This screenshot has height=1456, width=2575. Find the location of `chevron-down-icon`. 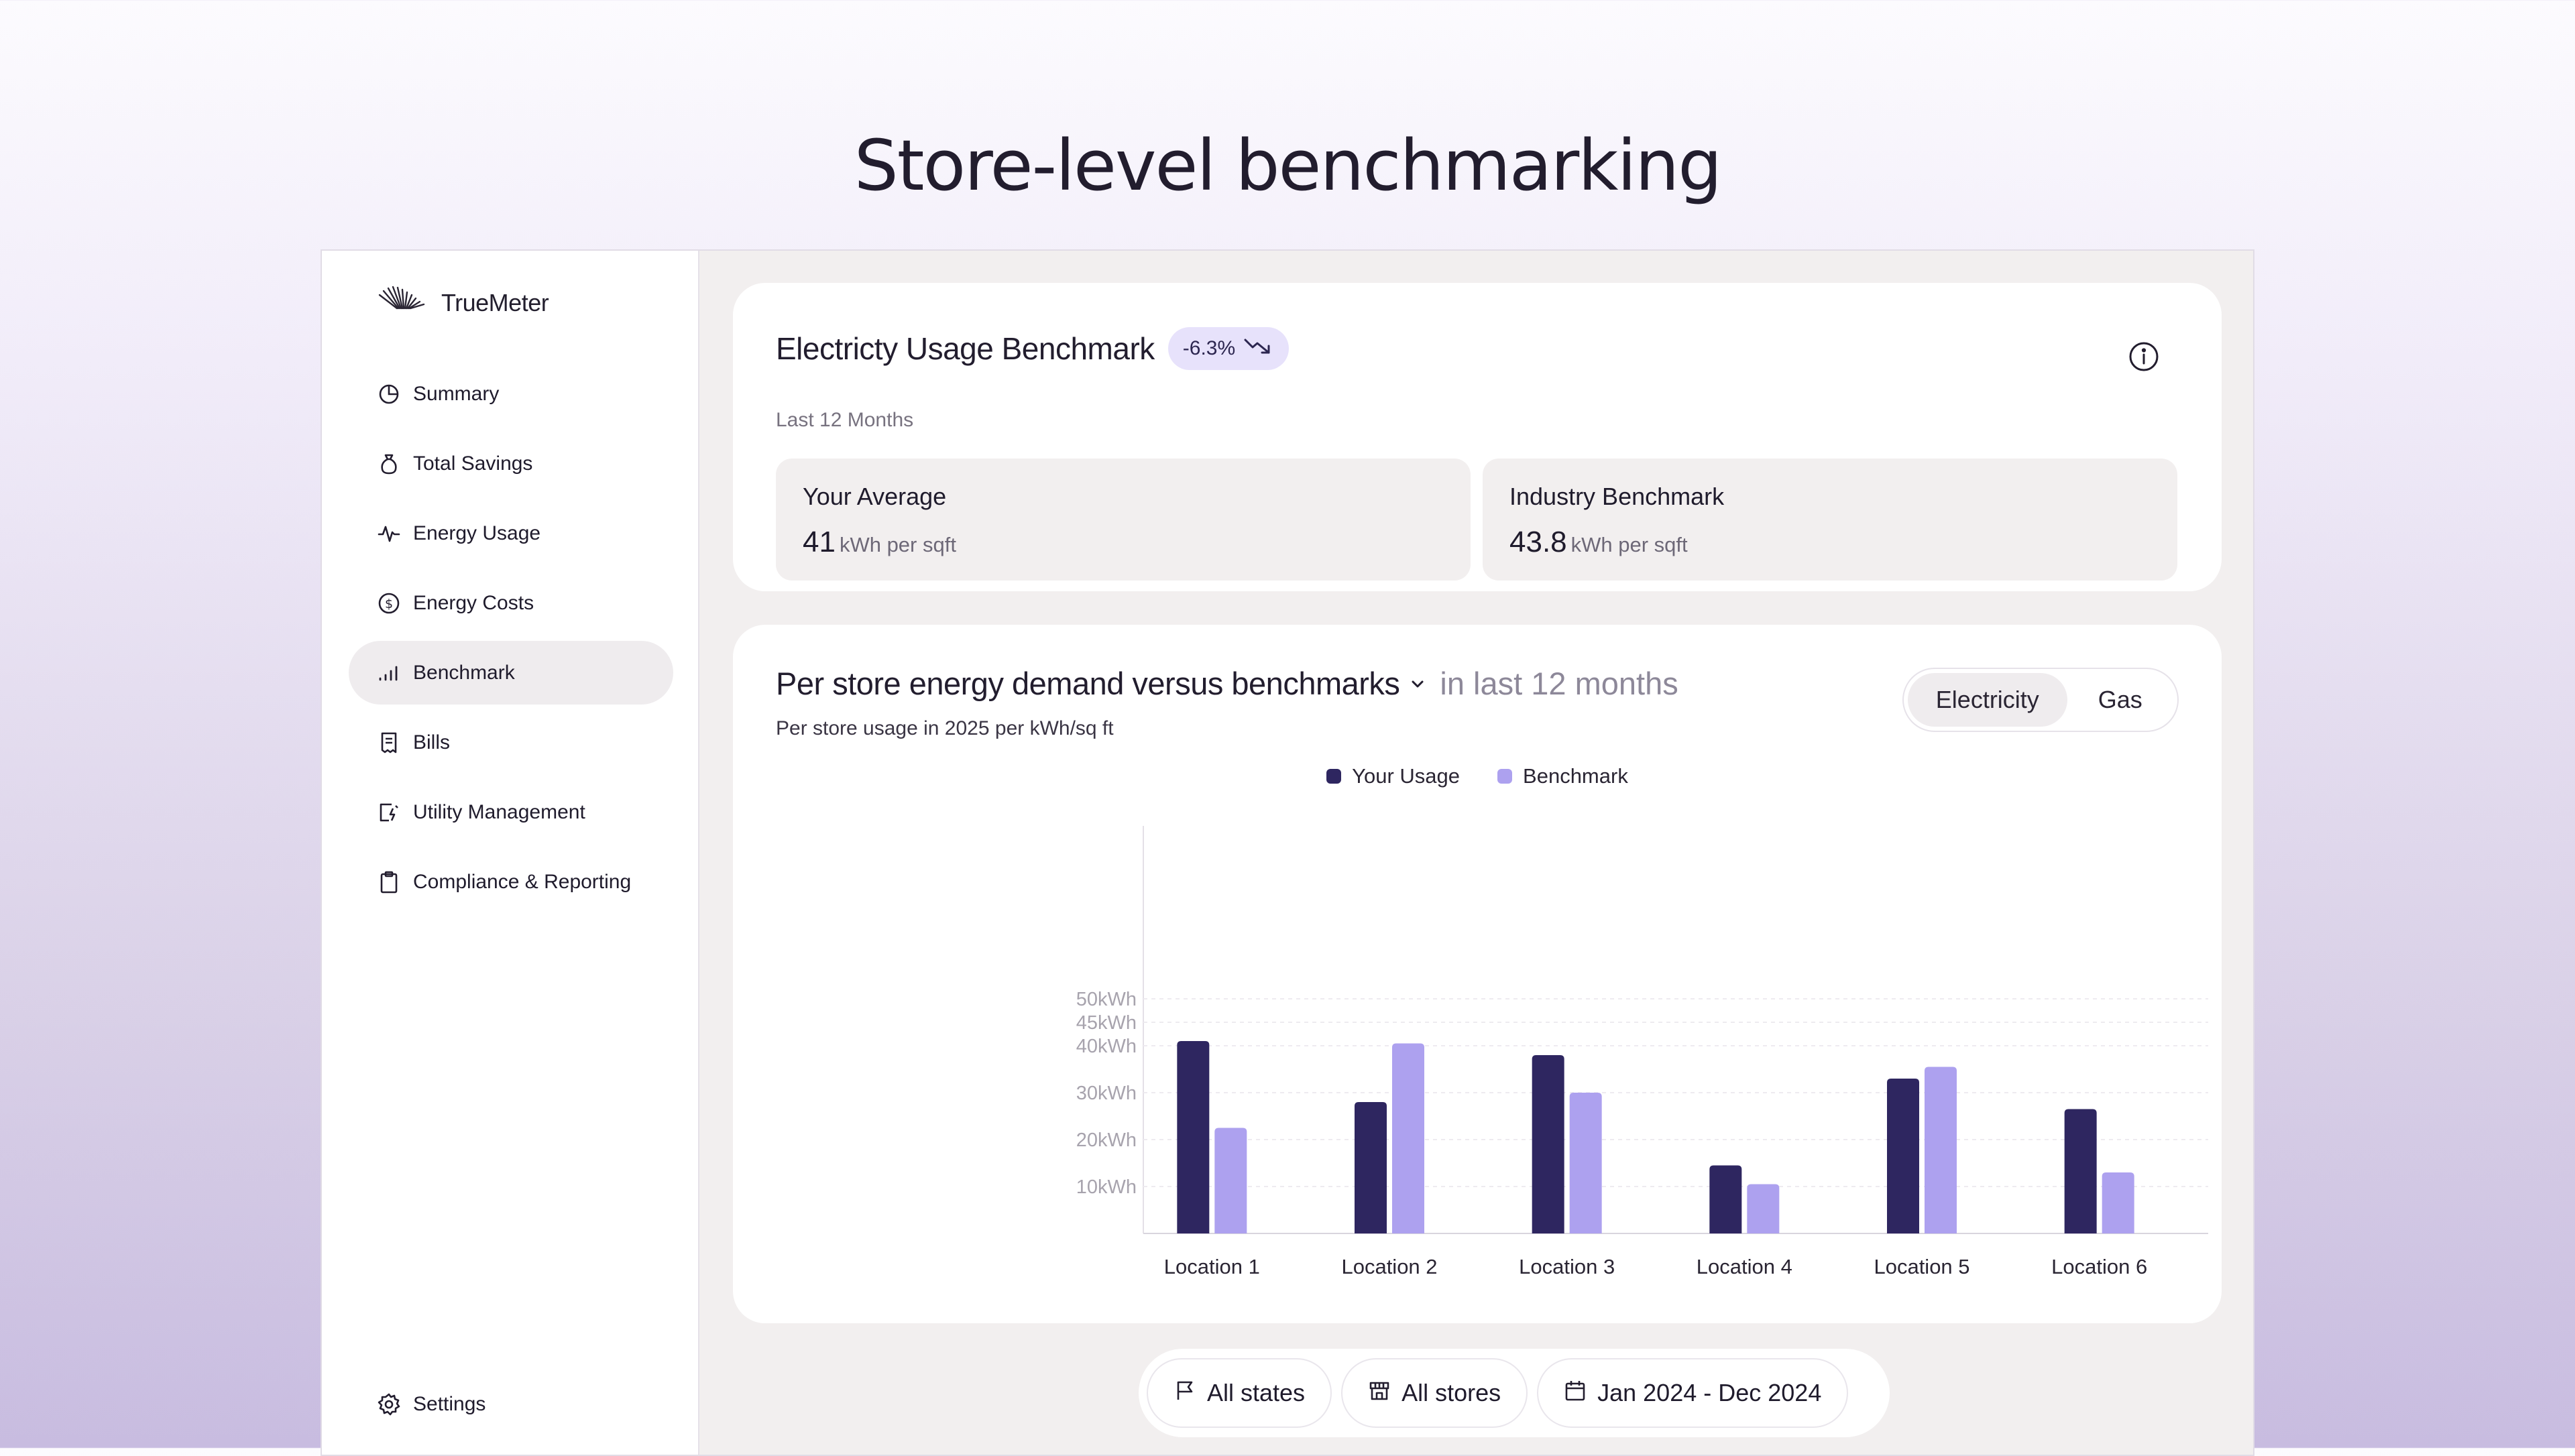

chevron-down-icon is located at coordinates (1417, 683).